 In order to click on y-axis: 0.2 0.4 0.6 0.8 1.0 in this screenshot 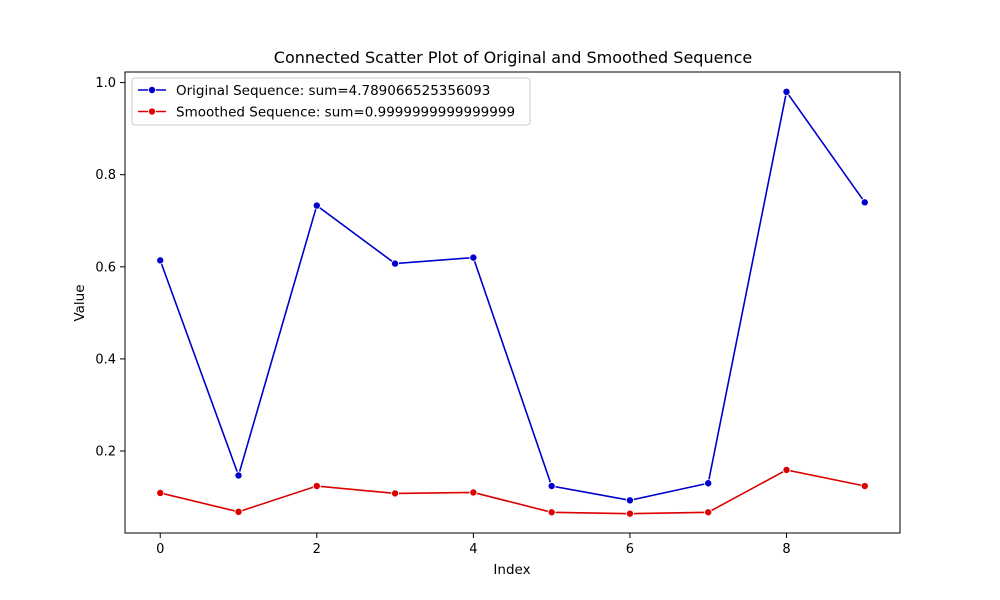, I will do `click(110, 268)`.